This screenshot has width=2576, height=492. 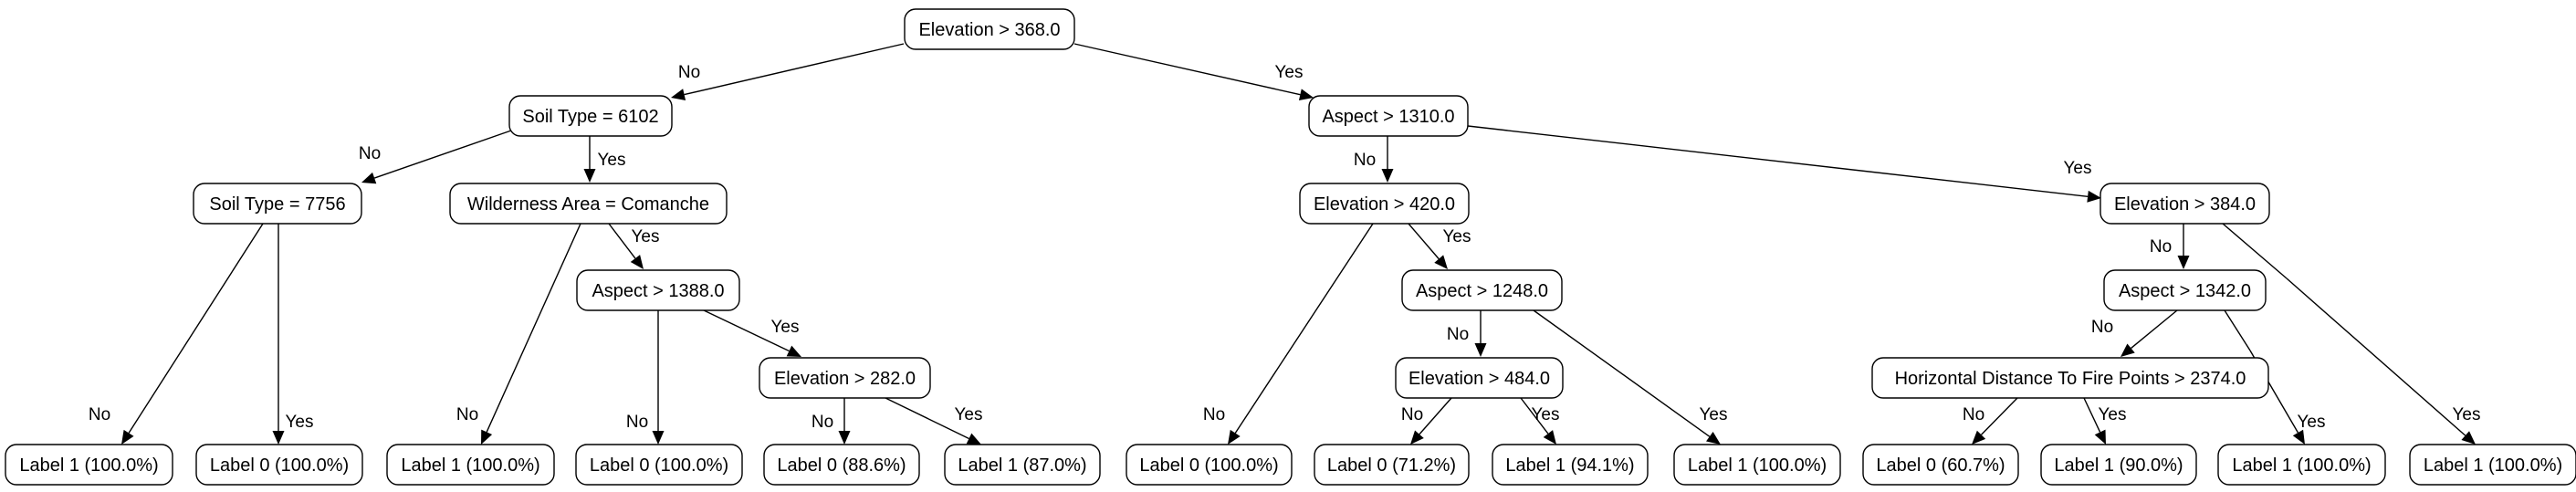 I want to click on edge-n_lr-n_lrr: Yes, so click(x=634, y=246).